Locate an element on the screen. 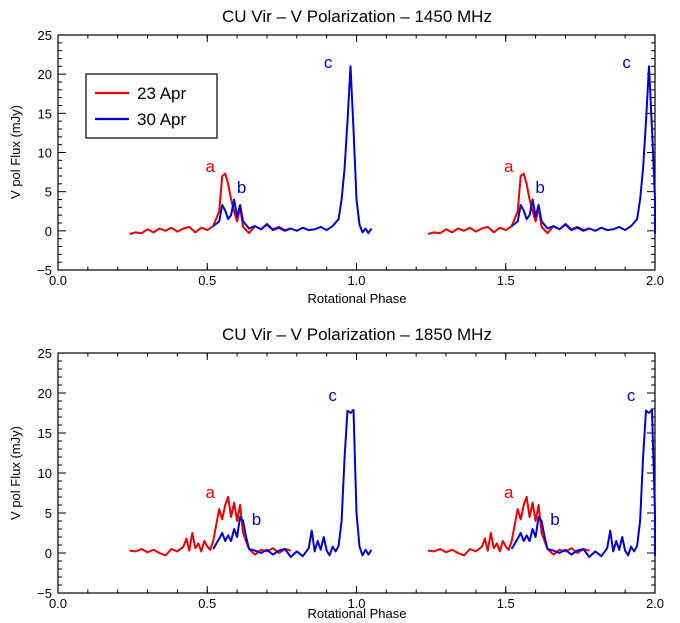 Image resolution: width=680 pixels, height=623 pixels. legend: 23 Apr 30 Apr is located at coordinates (151, 106).